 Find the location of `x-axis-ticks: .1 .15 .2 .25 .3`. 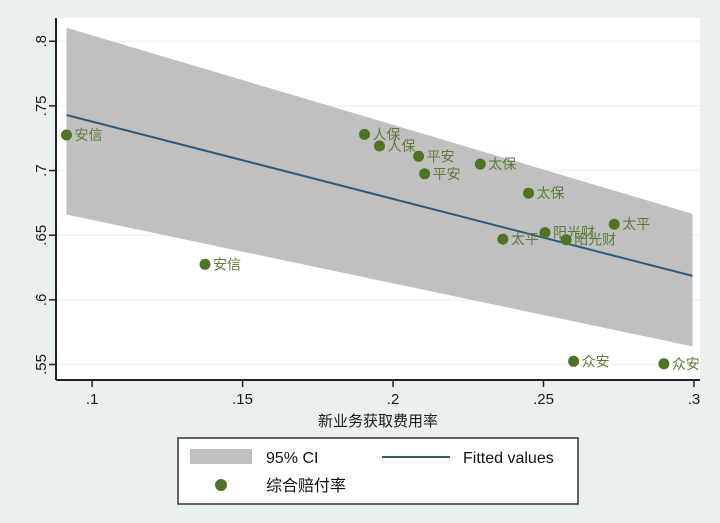

x-axis-ticks: .1 .15 .2 .25 .3 is located at coordinates (393, 394).